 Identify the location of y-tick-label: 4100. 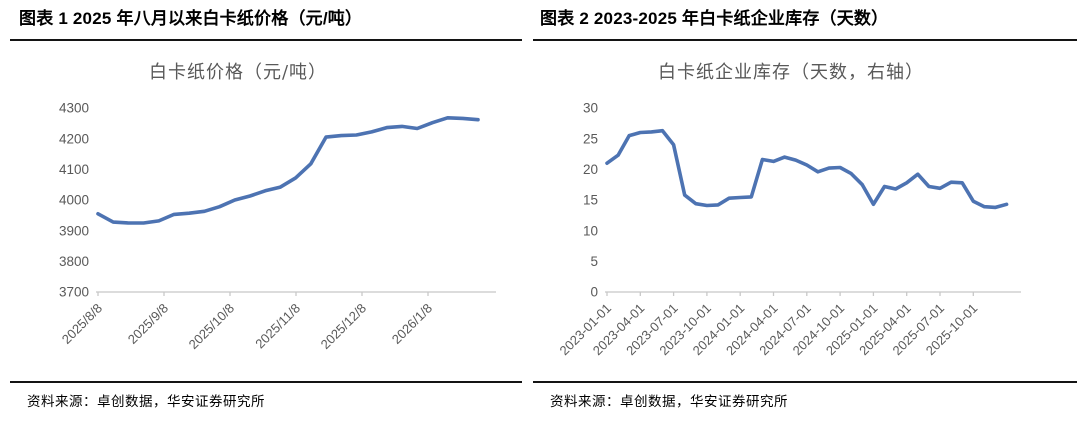
(74, 169).